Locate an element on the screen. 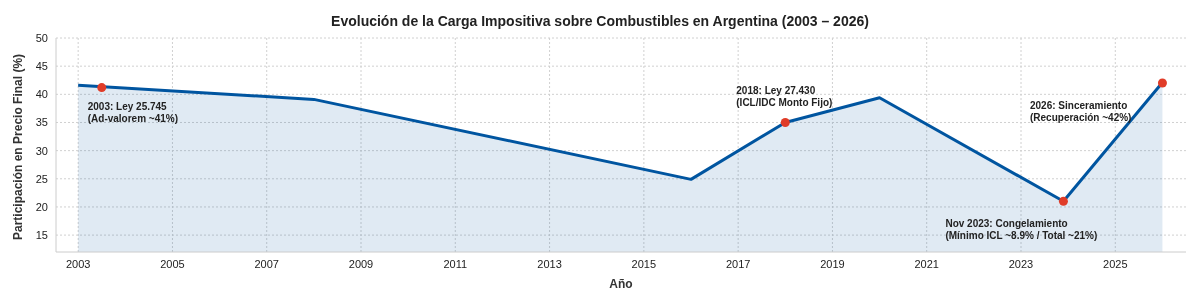 This screenshot has width=1200, height=300. y-tick-label: 20 is located at coordinates (41, 206).